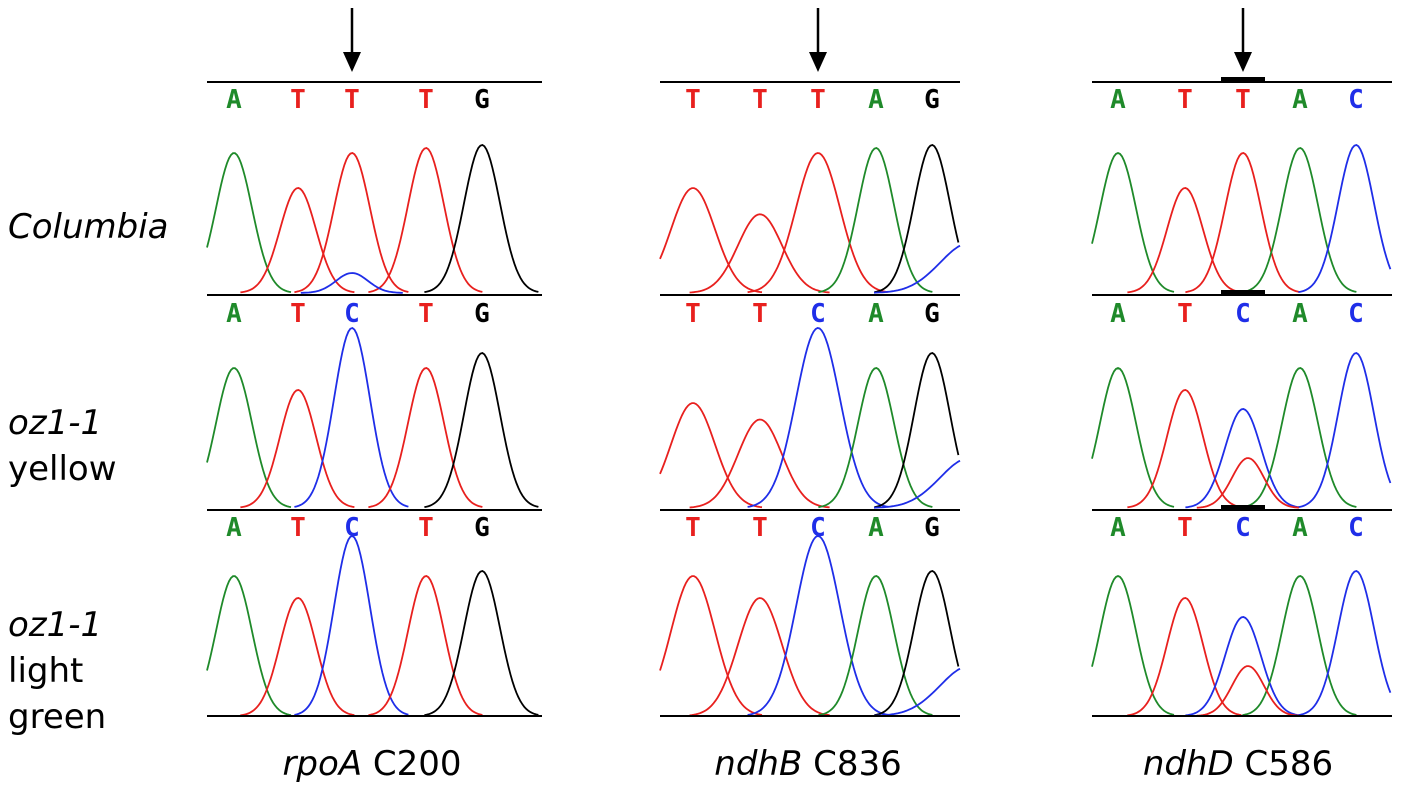 This screenshot has width=1402, height=800. I want to click on rpoA-track2-base-call: C, so click(352, 314).